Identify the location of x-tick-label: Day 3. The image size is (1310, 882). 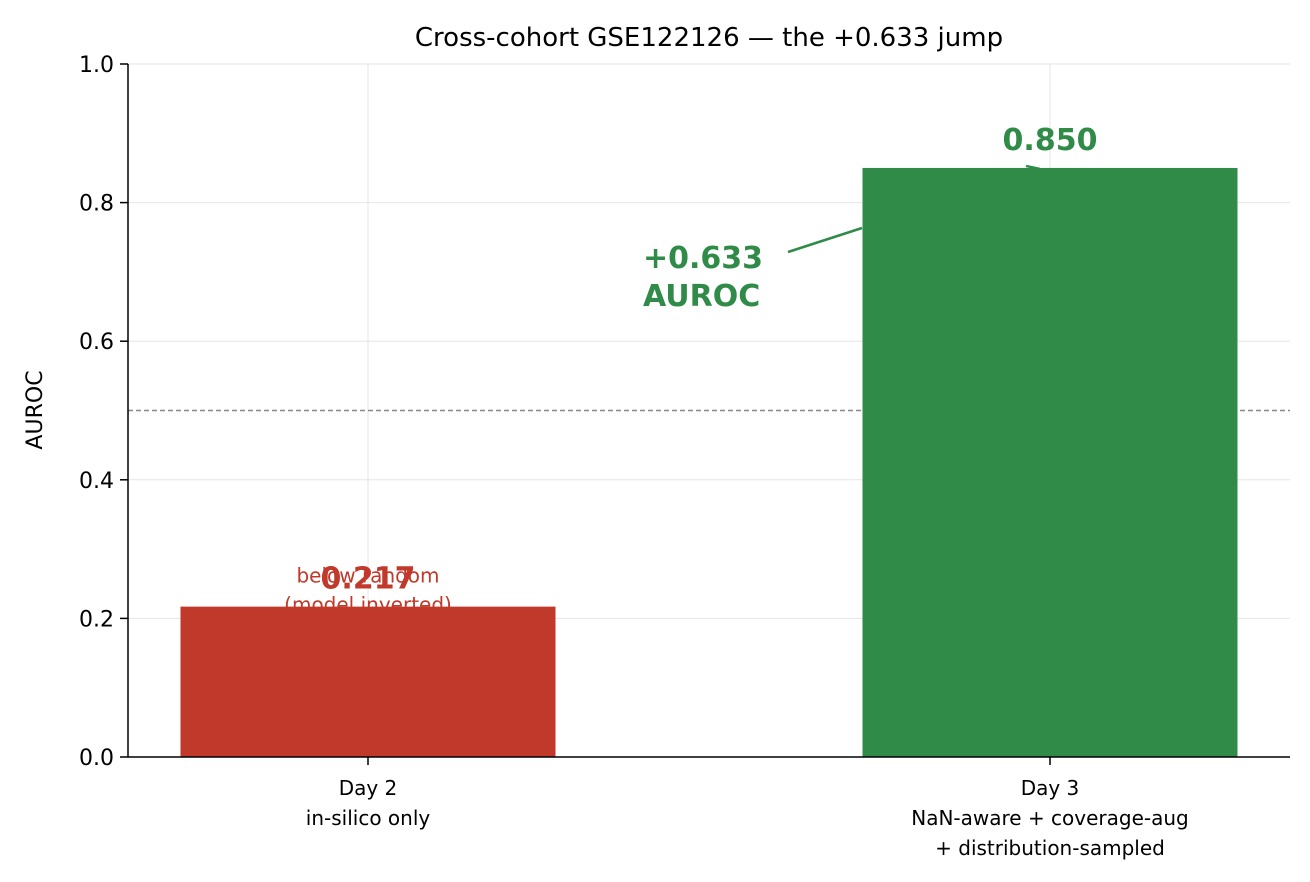
(1050, 788).